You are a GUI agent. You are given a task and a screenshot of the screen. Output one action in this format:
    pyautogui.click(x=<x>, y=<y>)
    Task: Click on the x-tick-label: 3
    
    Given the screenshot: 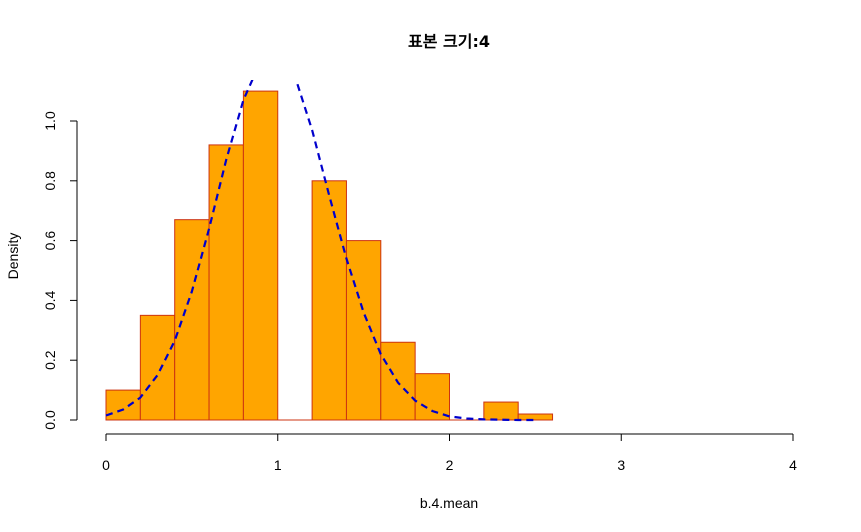 What is the action you would take?
    pyautogui.click(x=621, y=465)
    